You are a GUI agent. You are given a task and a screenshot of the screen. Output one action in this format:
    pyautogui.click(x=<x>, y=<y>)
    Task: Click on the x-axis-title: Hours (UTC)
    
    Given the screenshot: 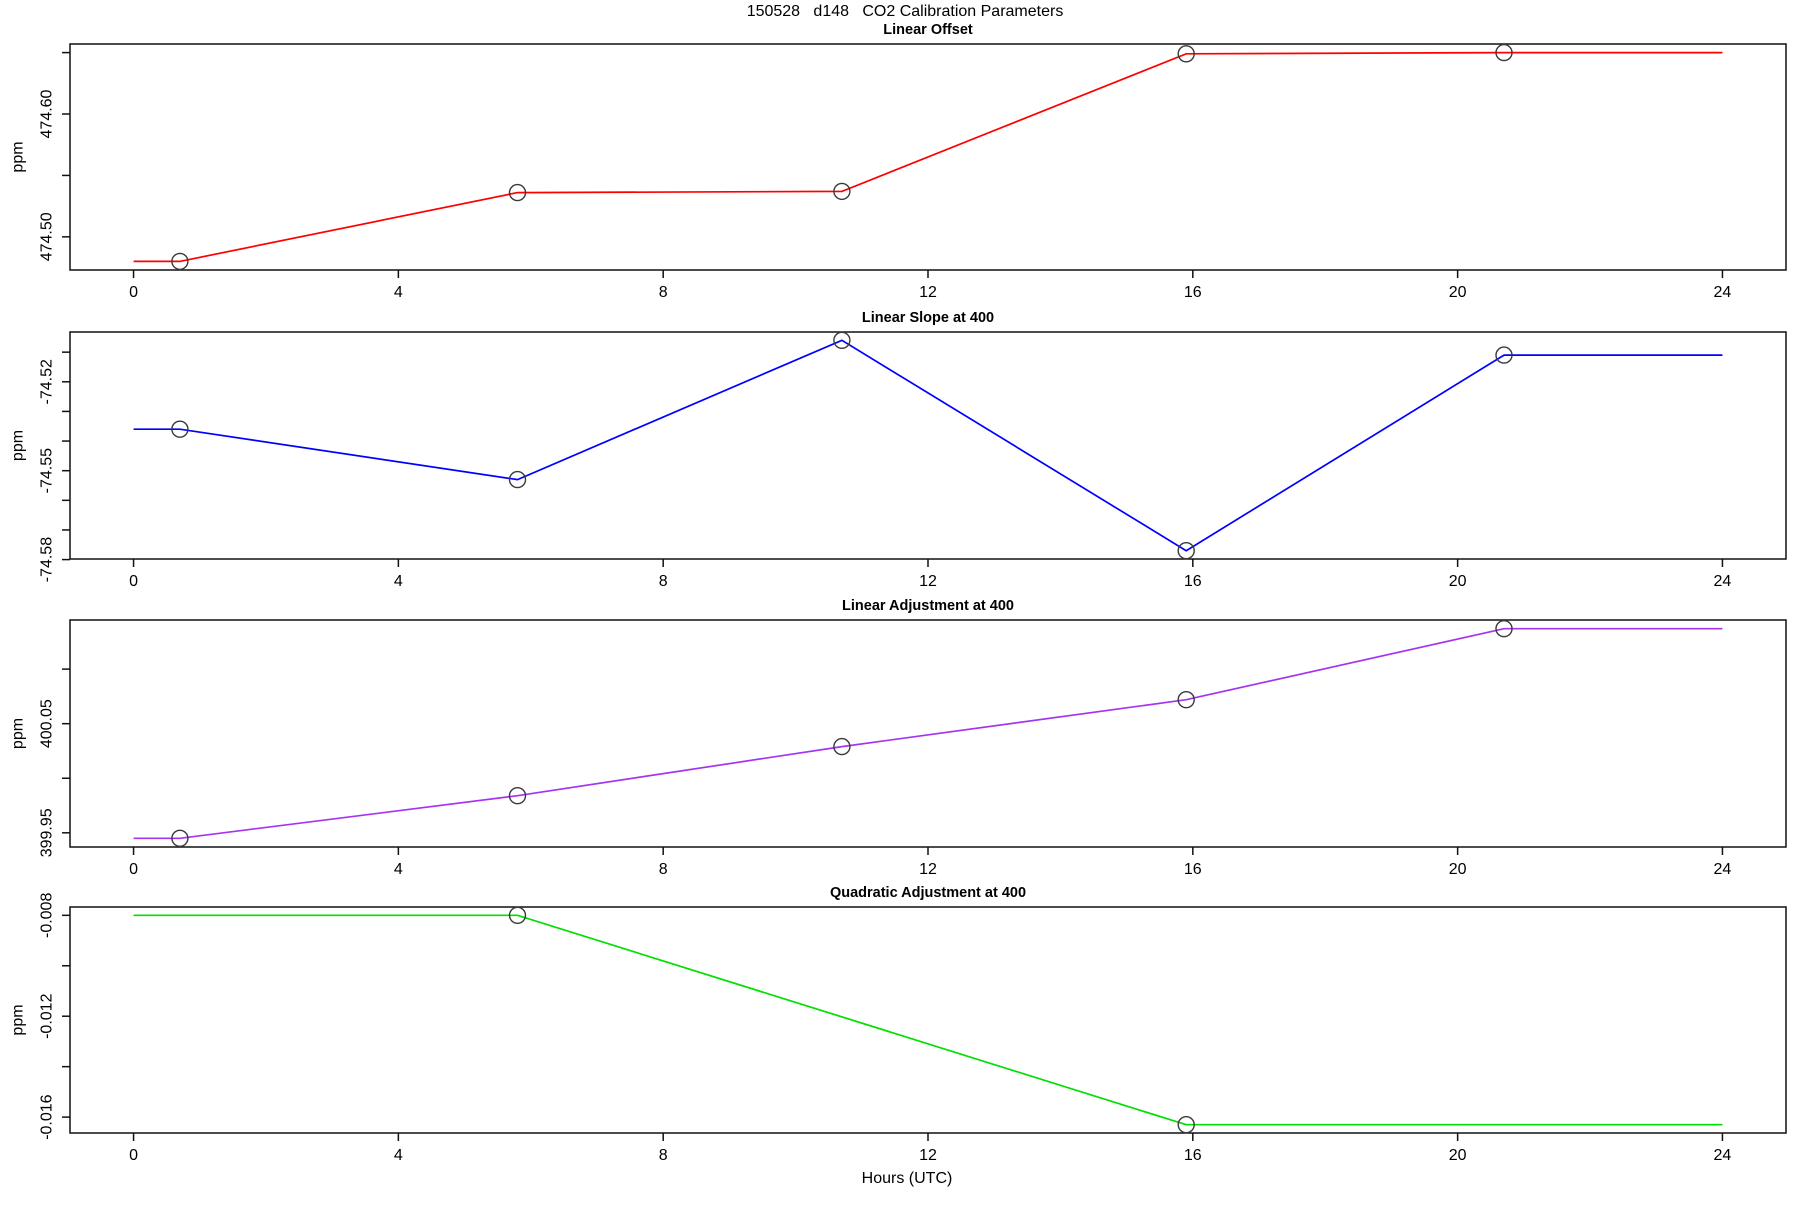 What is the action you would take?
    pyautogui.click(x=907, y=1178)
    